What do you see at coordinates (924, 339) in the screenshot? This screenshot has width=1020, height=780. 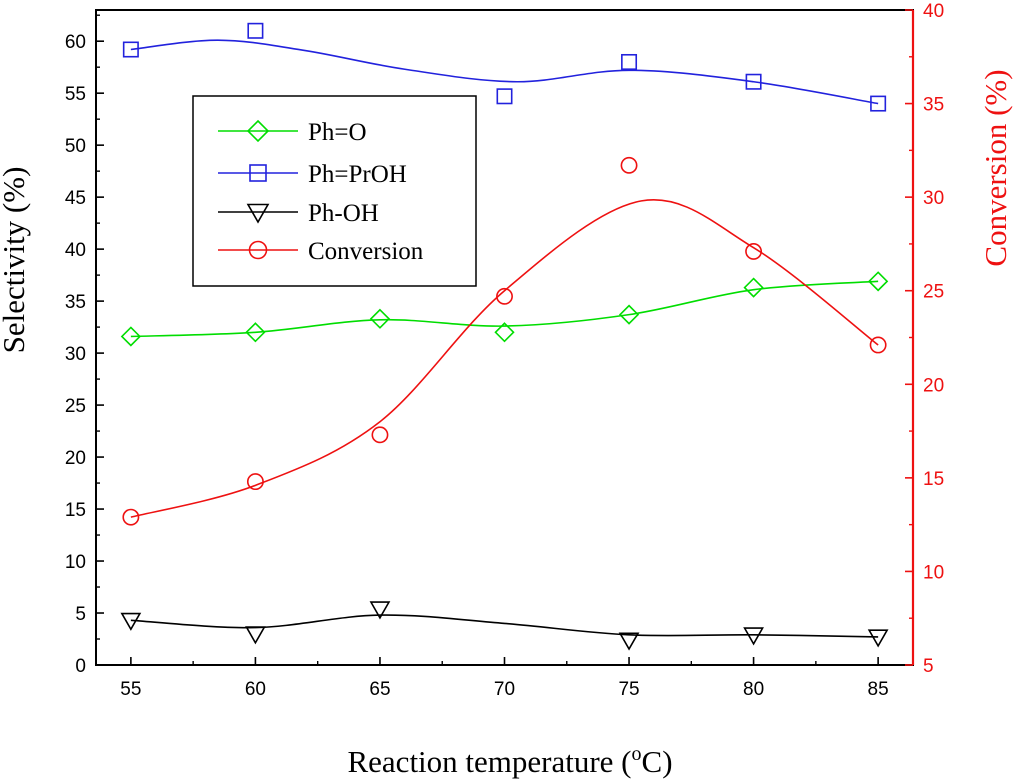 I see `y-axis-right: 5 10 15 20 25 30 35 40` at bounding box center [924, 339].